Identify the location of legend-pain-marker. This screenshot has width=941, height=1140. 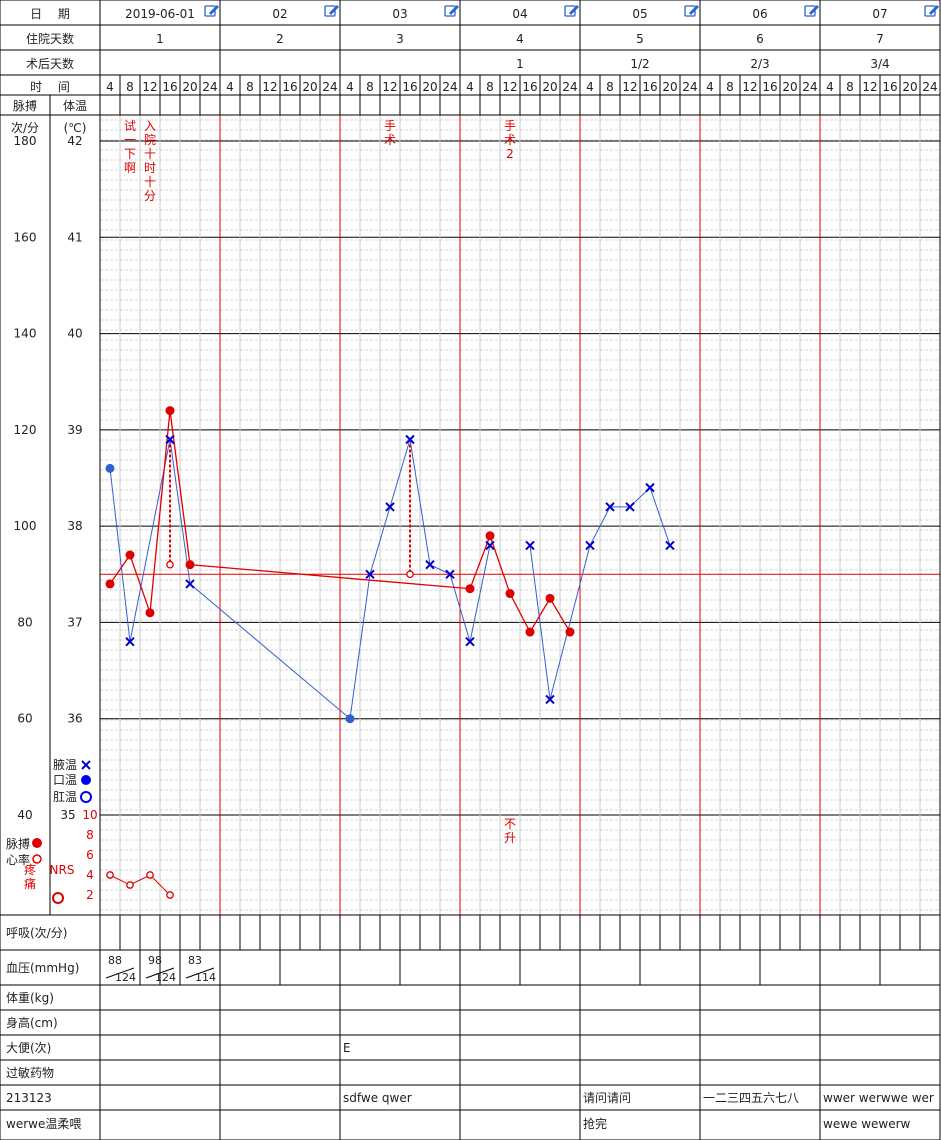
(58, 898).